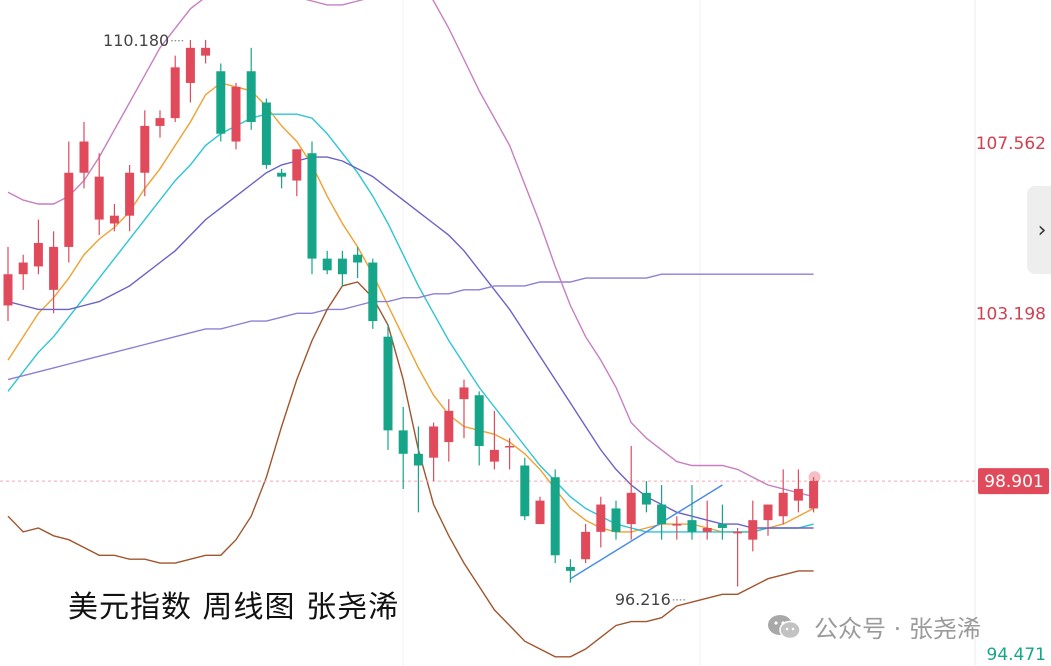 The image size is (1051, 666). What do you see at coordinates (136, 40) in the screenshot?
I see `annotation-high-label: 110.180` at bounding box center [136, 40].